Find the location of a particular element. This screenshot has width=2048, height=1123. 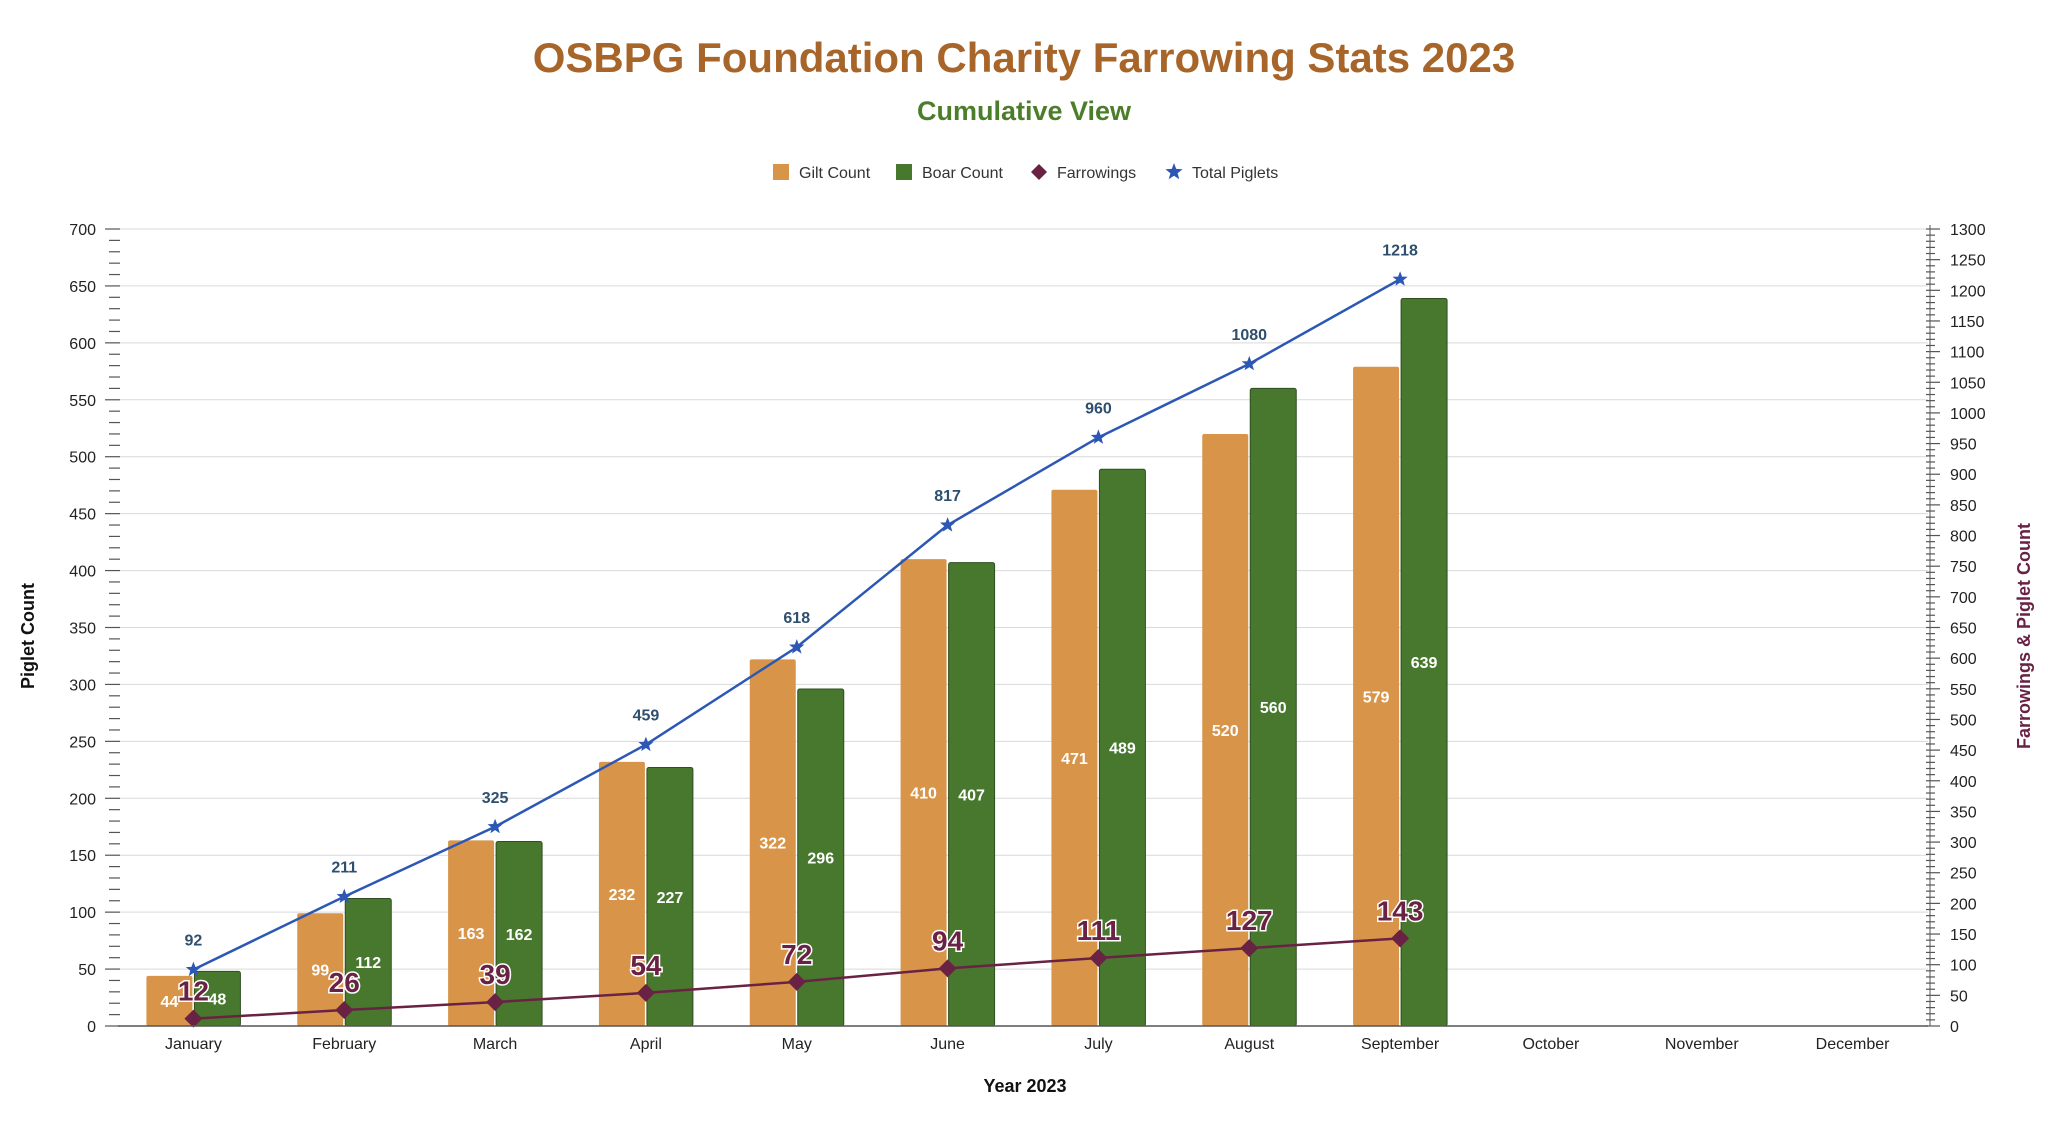

right-tick-label: 500 is located at coordinates (1963, 720).